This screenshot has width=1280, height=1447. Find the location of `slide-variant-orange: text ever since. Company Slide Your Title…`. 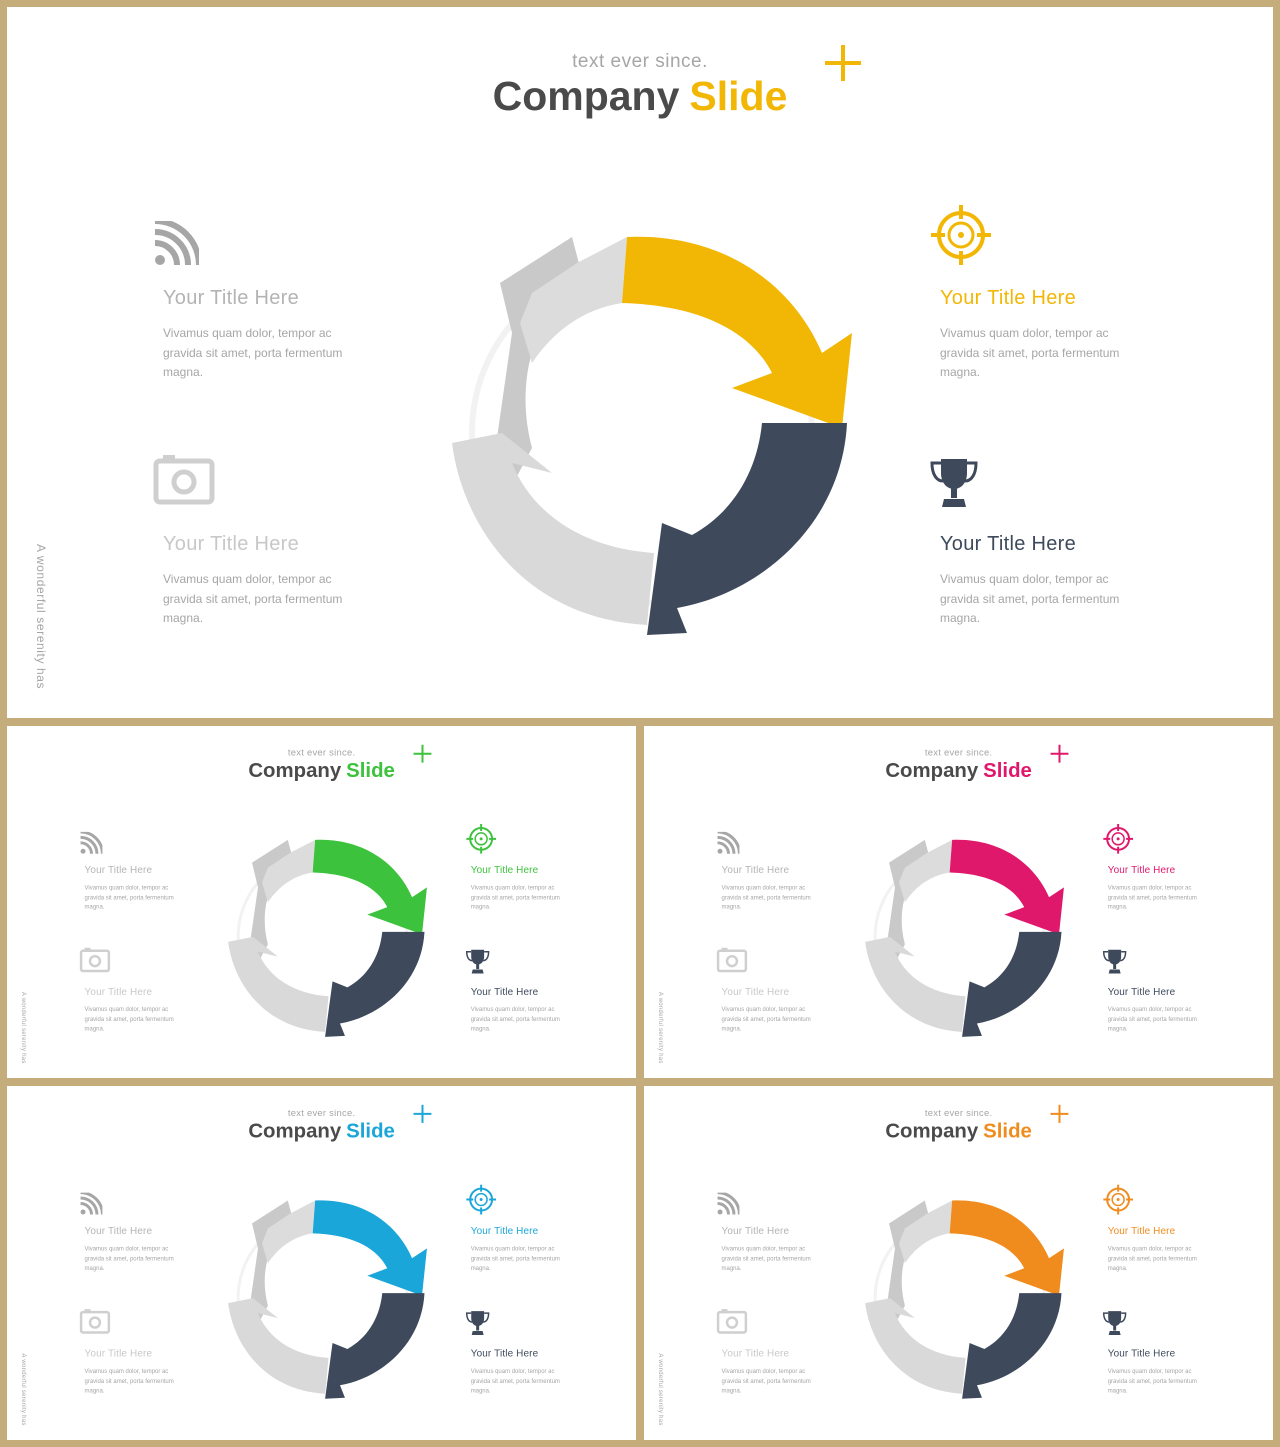

slide-variant-orange: text ever since. Company Slide Your Title… is located at coordinates (958, 1263).